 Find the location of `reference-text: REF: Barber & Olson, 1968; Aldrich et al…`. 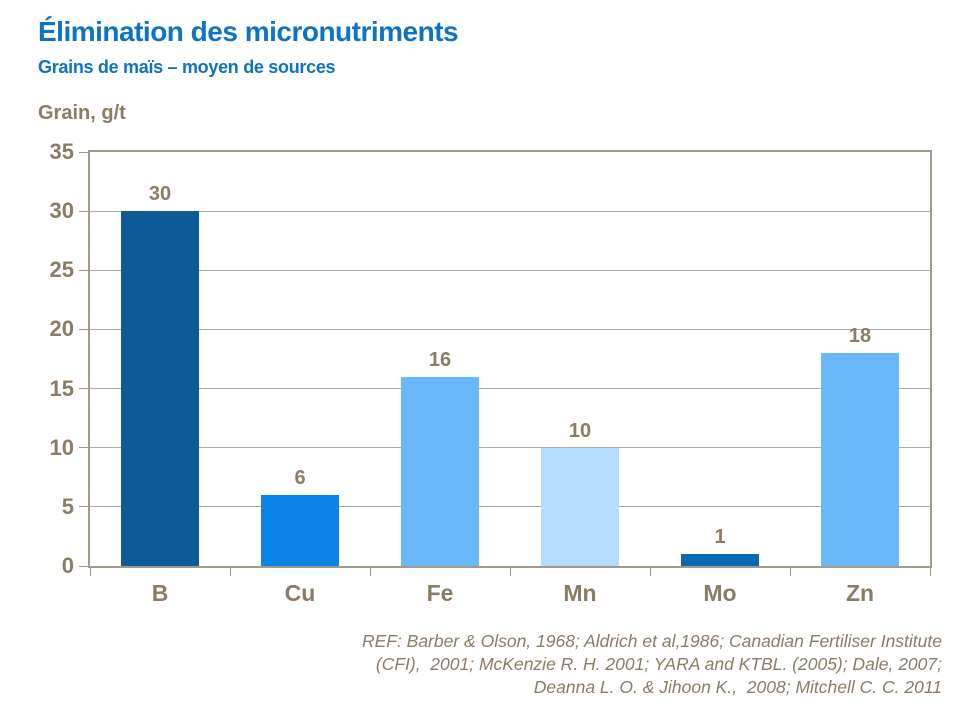

reference-text: REF: Barber & Olson, 1968; Aldrich et al… is located at coordinates (652, 664).